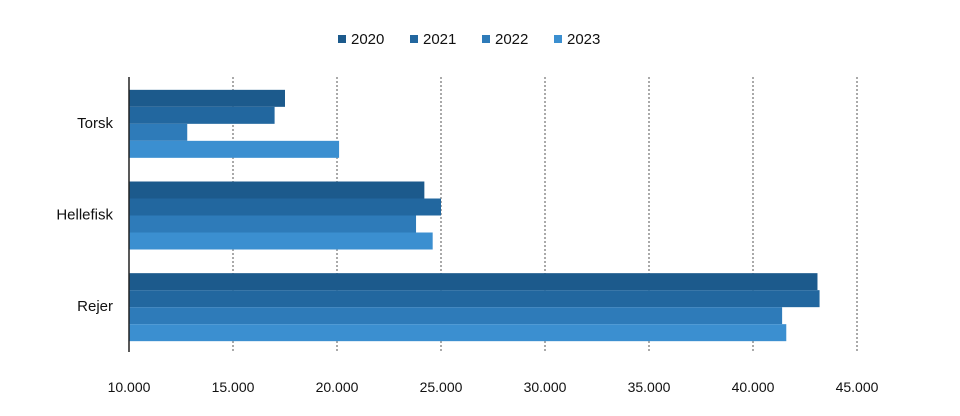 This screenshot has width=960, height=416. What do you see at coordinates (234, 149) in the screenshot?
I see `bar-torsk-2023` at bounding box center [234, 149].